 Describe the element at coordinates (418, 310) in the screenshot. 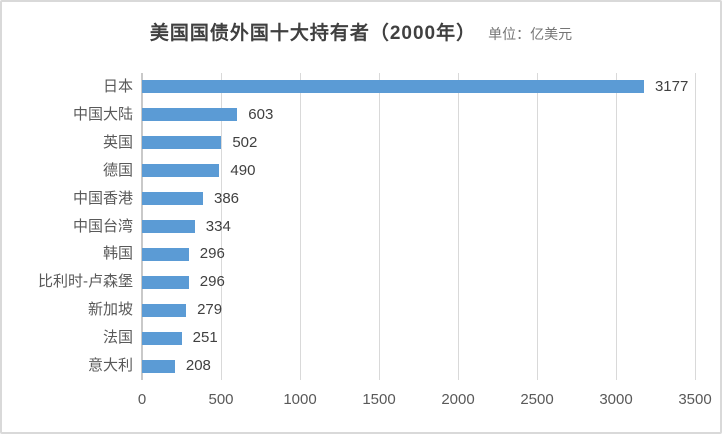

I see `bar-row: 279` at that location.